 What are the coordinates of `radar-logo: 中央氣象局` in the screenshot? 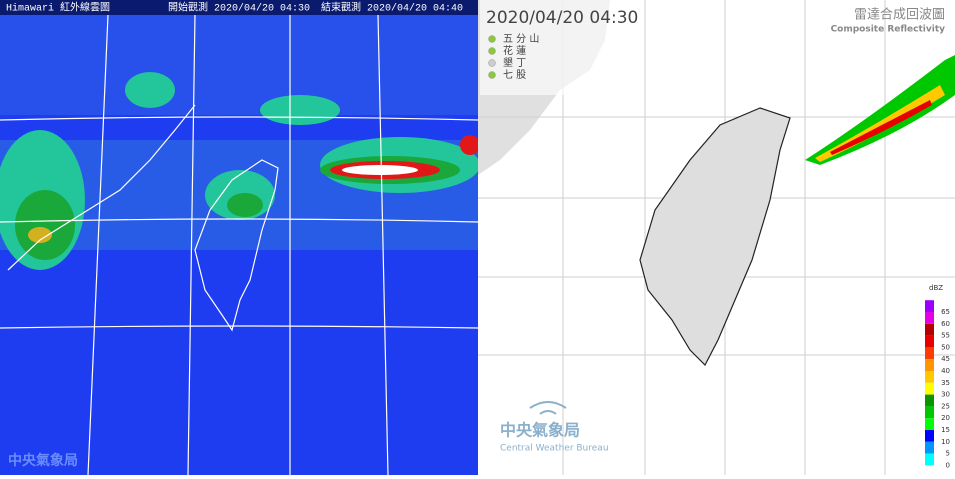 It's located at (540, 430).